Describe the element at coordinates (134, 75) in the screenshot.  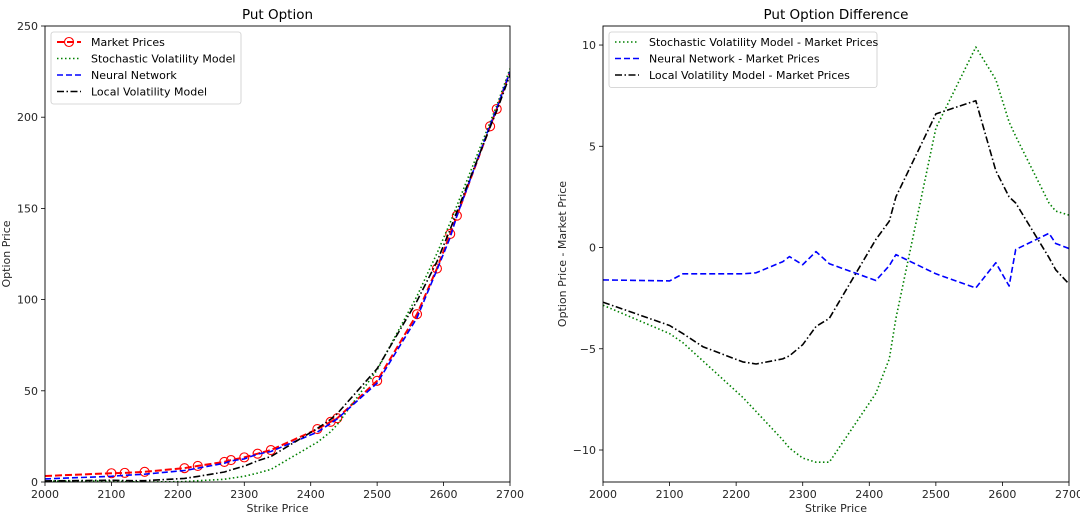
I see `legend-label: Neural Network` at that location.